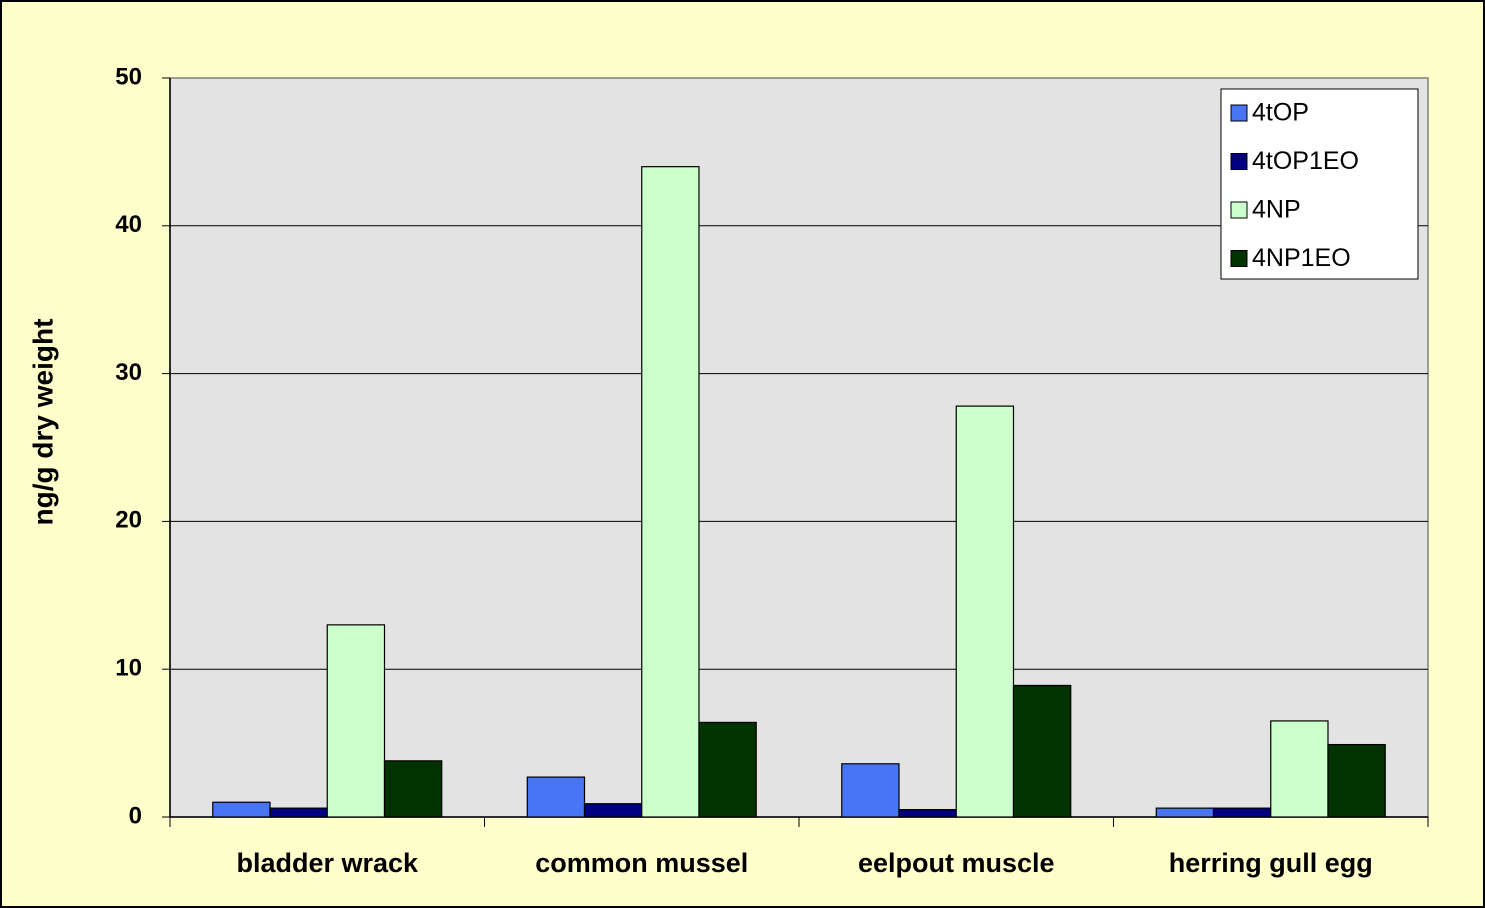 Image resolution: width=1485 pixels, height=908 pixels. I want to click on y-tick-label: 50, so click(128, 76).